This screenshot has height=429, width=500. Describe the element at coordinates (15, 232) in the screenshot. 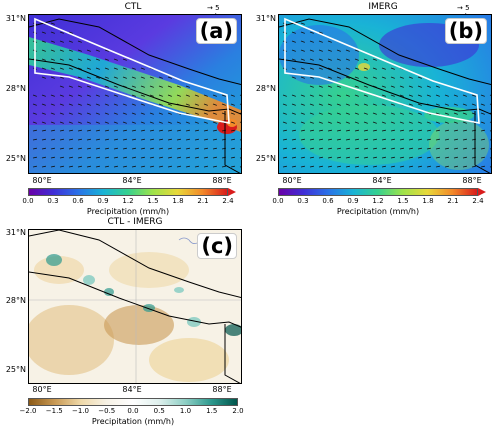

I see `panel-c-lat-31: 31°N` at that location.